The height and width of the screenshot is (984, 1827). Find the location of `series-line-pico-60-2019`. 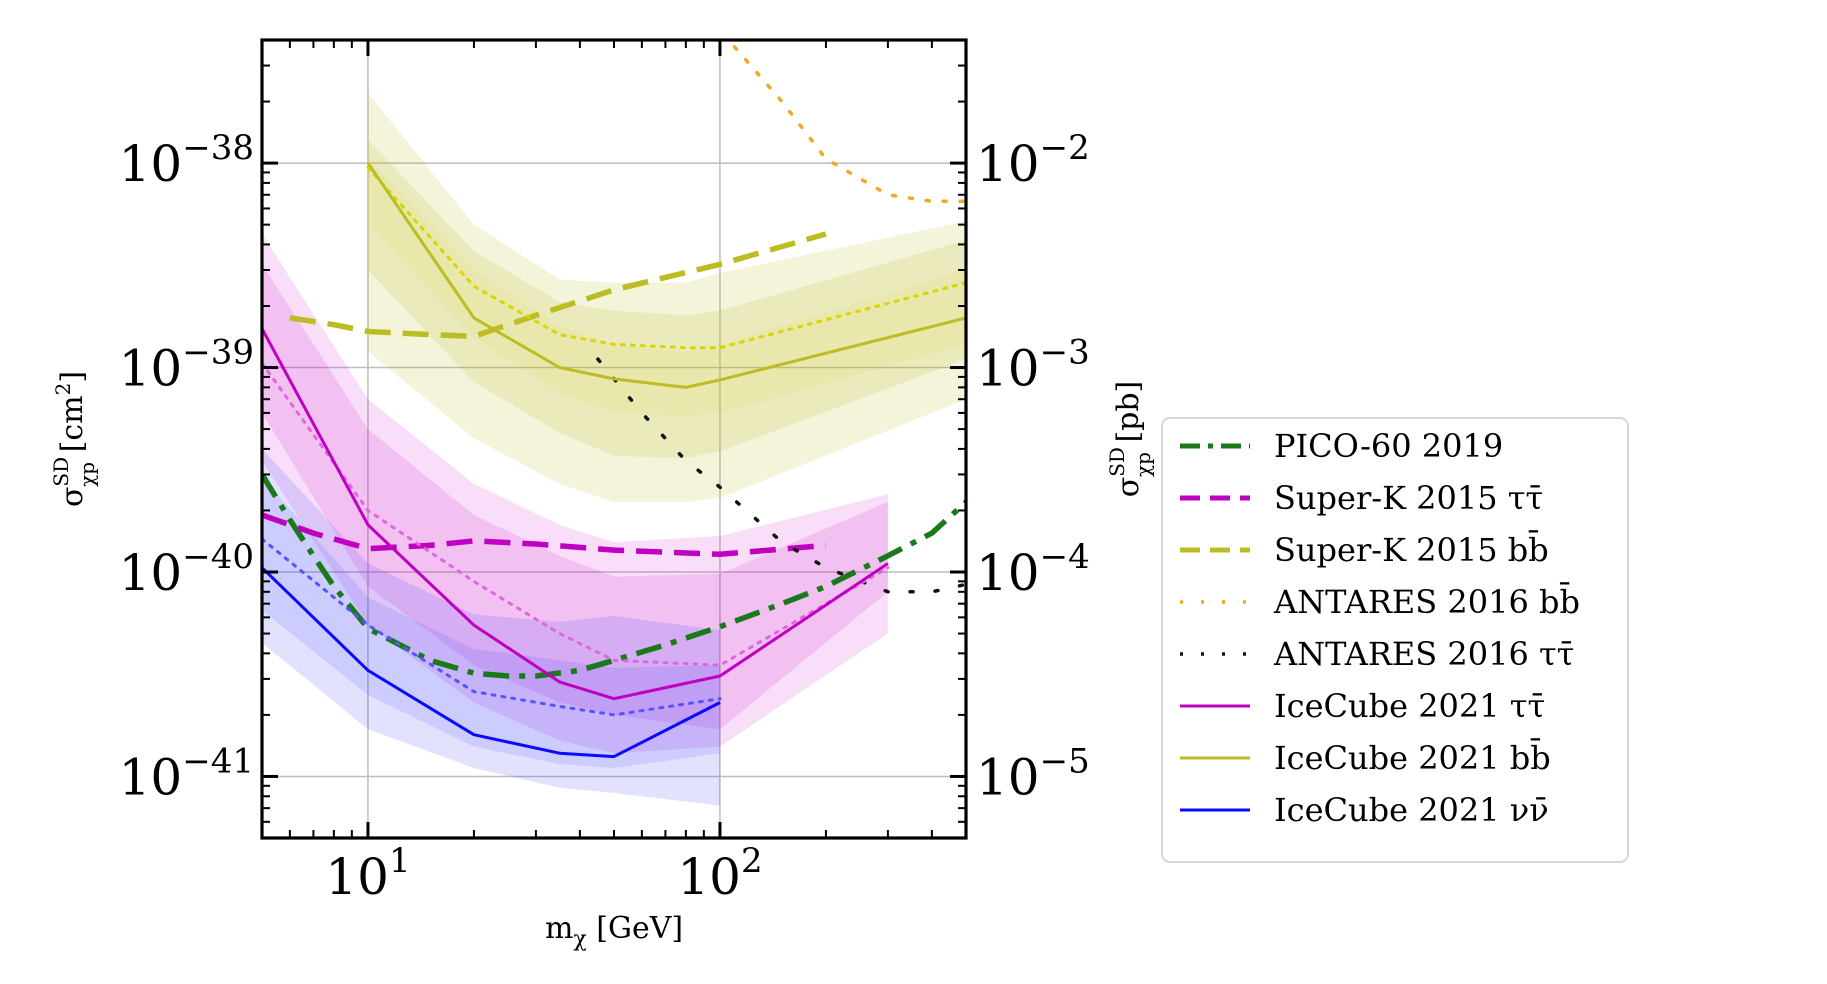

series-line-pico-60-2019 is located at coordinates (614, 576).